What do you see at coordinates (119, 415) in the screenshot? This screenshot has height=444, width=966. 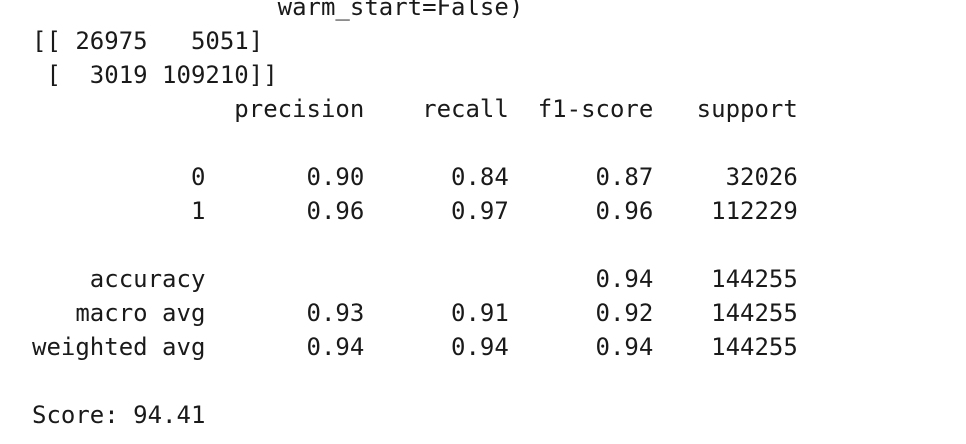 I see `score-line: Score: 94.41` at bounding box center [119, 415].